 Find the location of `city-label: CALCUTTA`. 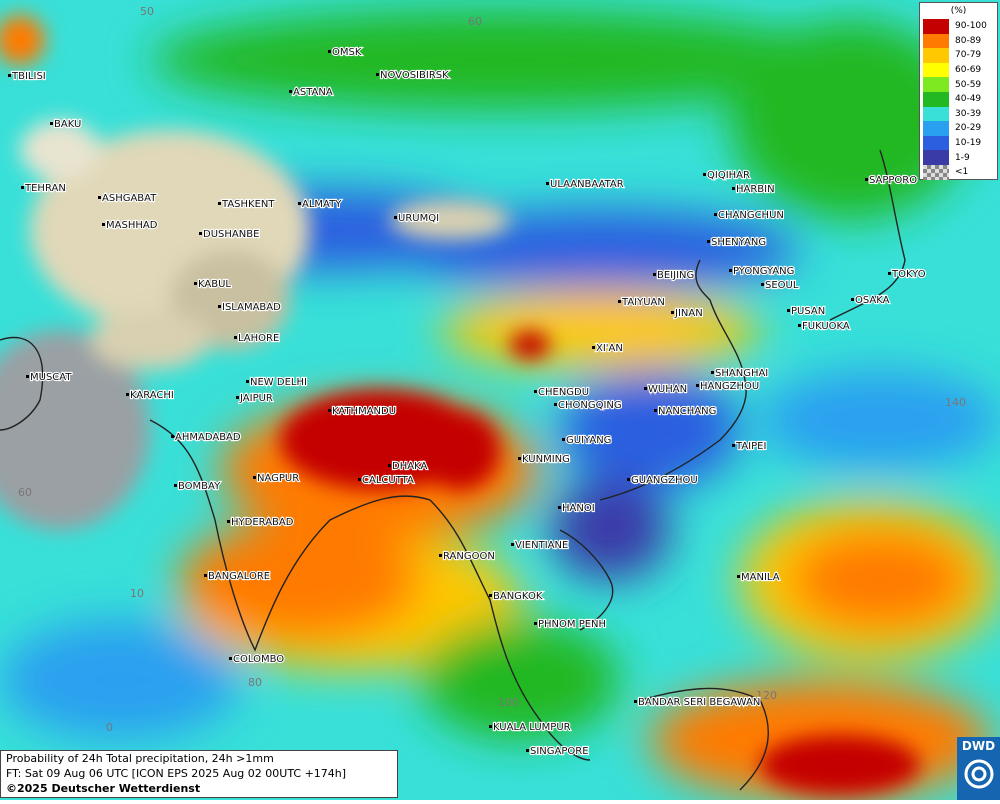

city-label: CALCUTTA is located at coordinates (388, 480).